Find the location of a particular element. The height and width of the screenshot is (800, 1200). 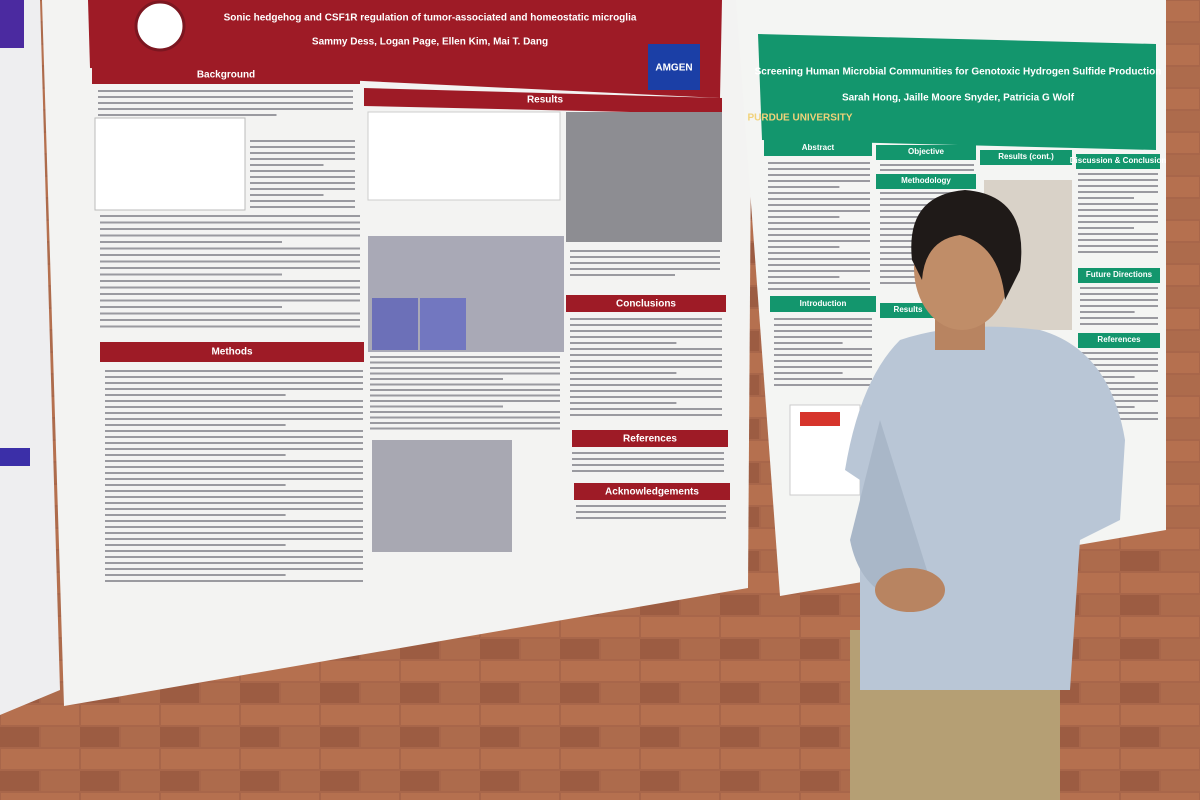

section-title: Methodology is located at coordinates (926, 180).